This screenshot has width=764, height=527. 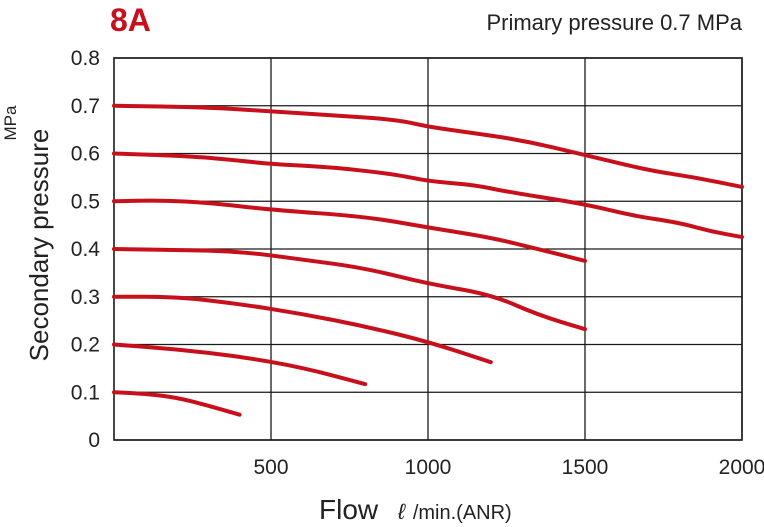 I want to click on y-tick-label: 0.5, so click(x=85, y=201).